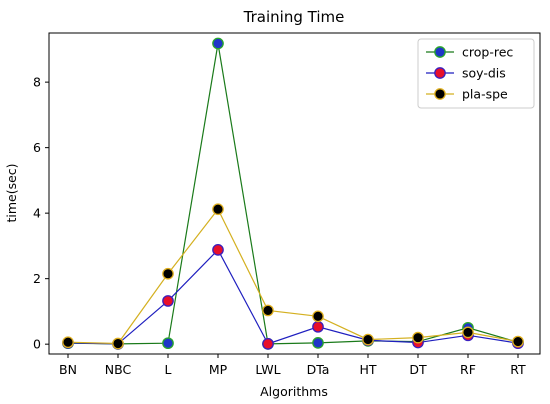 Image resolution: width=550 pixels, height=404 pixels. Describe the element at coordinates (367, 369) in the screenshot. I see `x-tick-label-ht: HT` at that location.